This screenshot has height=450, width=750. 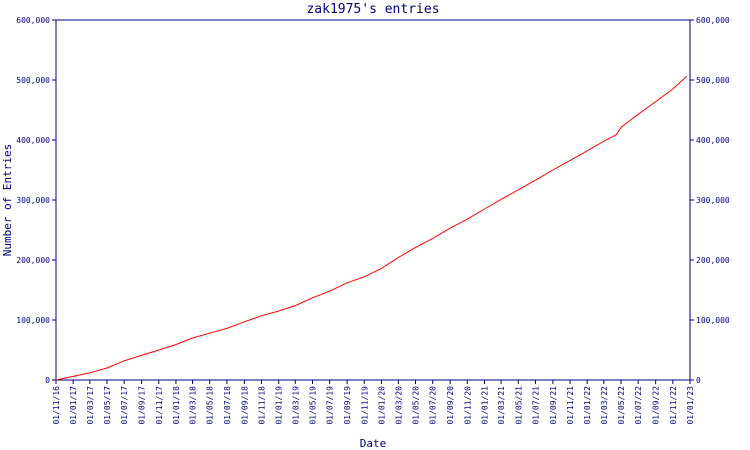 I want to click on x-tick-label: 01/09/20, so click(x=450, y=405).